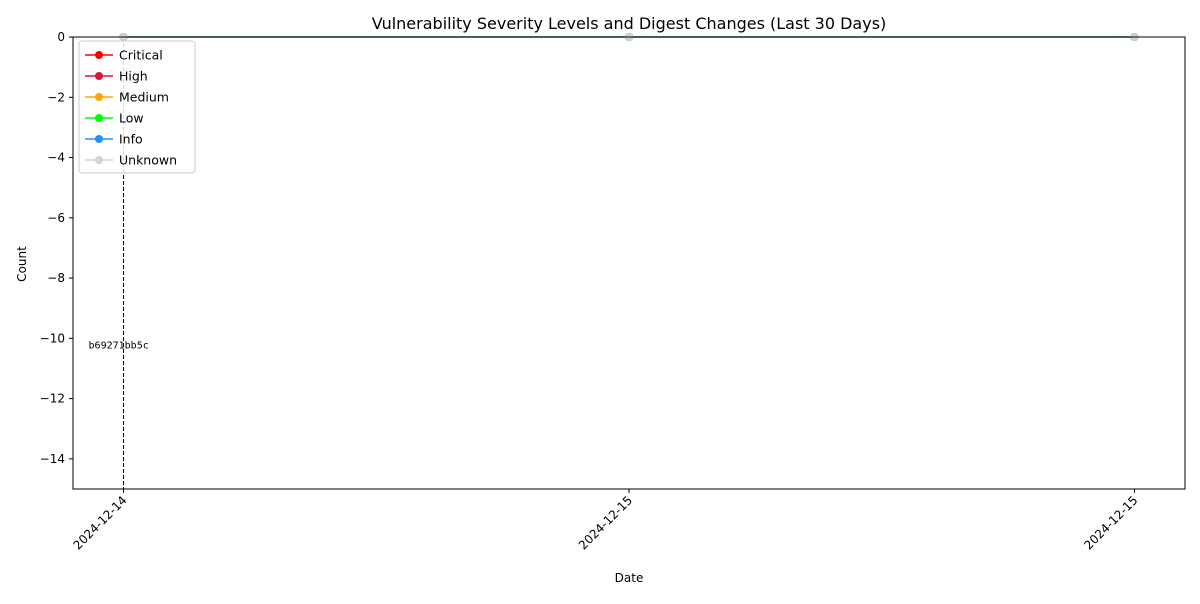 The image size is (1200, 604). I want to click on legend-box, so click(137, 107).